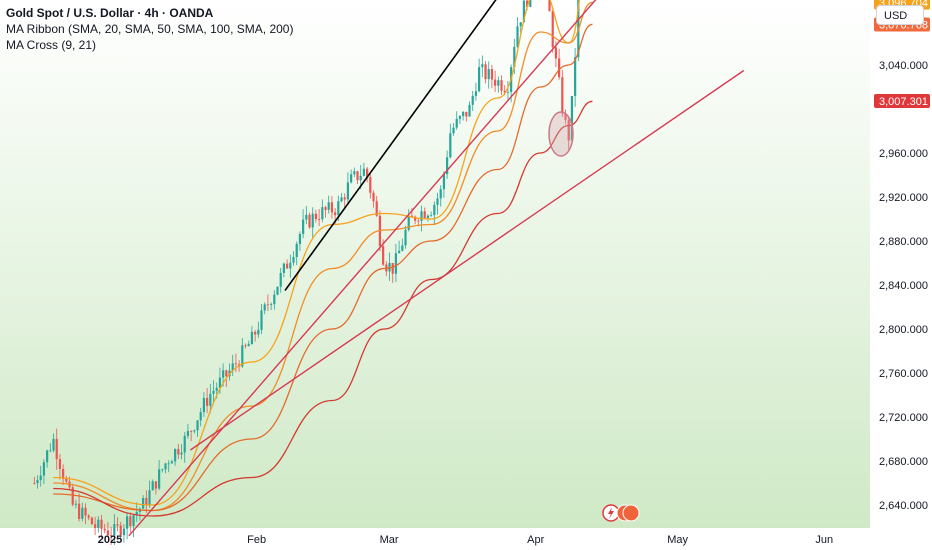 This screenshot has height=550, width=932. What do you see at coordinates (110, 13) in the screenshot?
I see `symbol-title: Gold Spot / U.S. Dollar · 4h · OANDA` at bounding box center [110, 13].